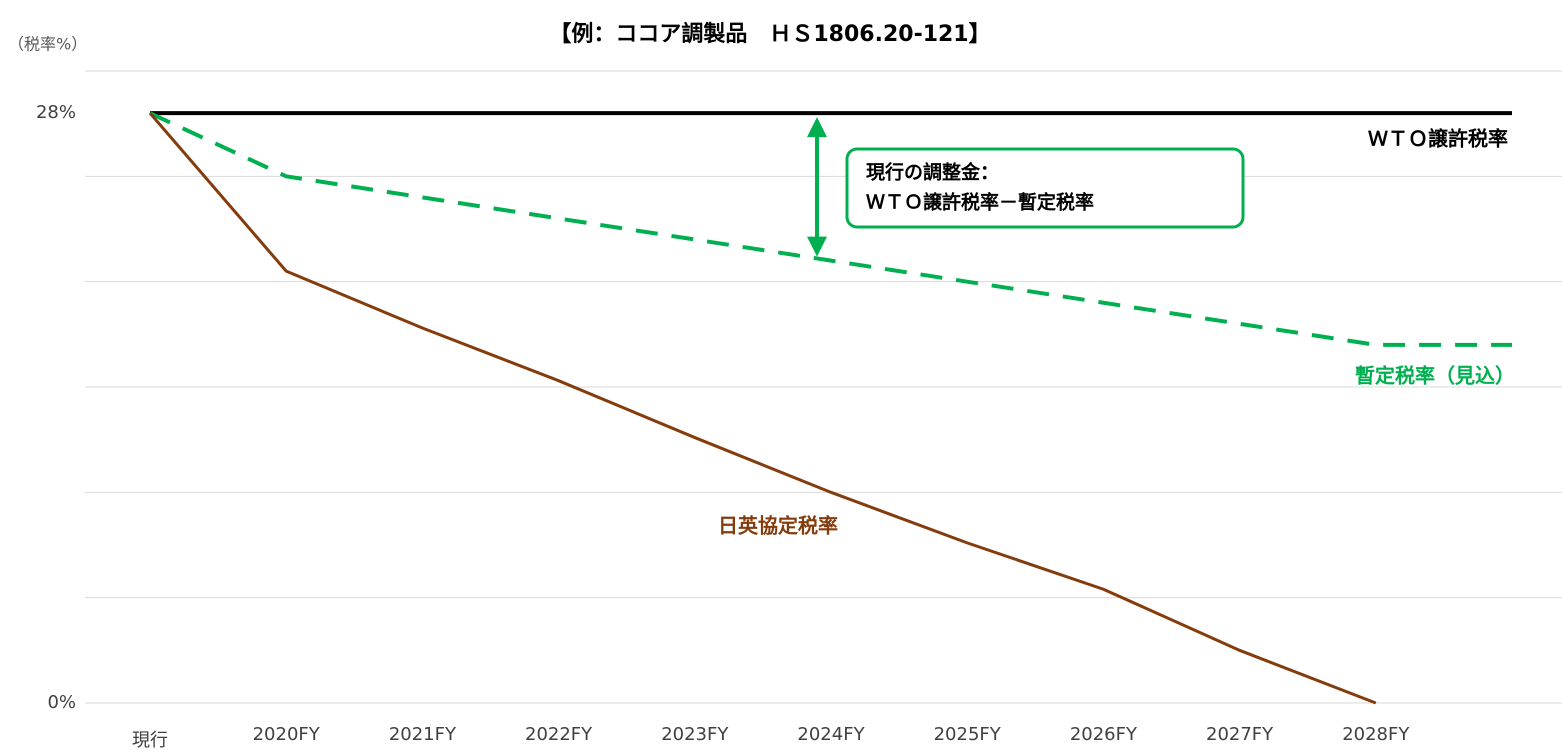  What do you see at coordinates (47, 44) in the screenshot?
I see `y-axis-label: （税率%）` at bounding box center [47, 44].